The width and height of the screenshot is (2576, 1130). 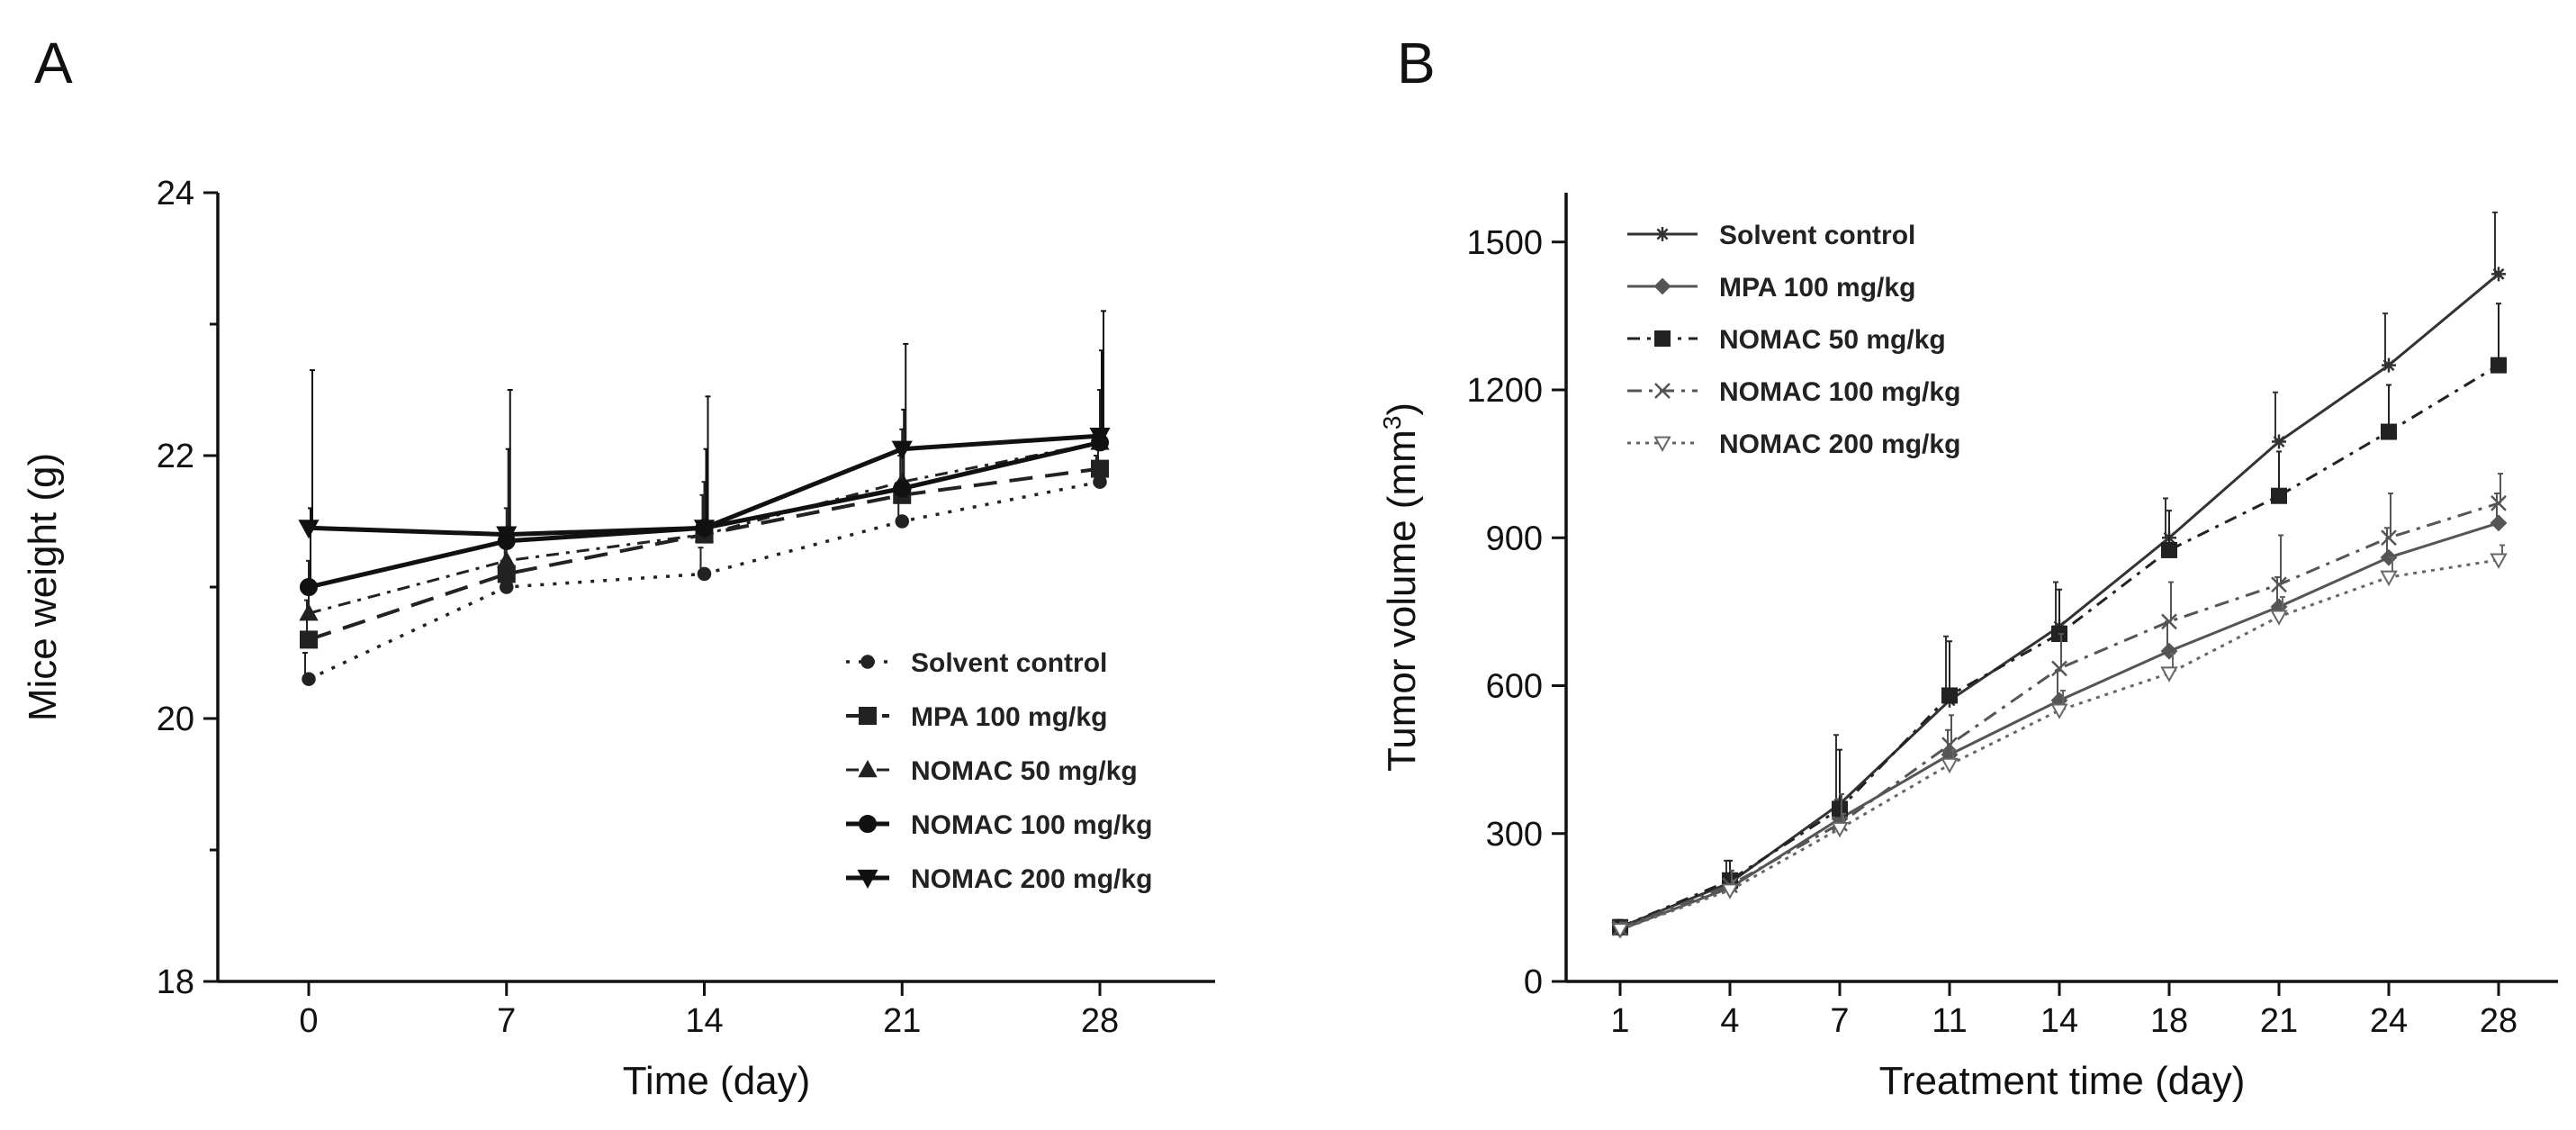 I want to click on y-tick-label: 900, so click(x=1514, y=538).